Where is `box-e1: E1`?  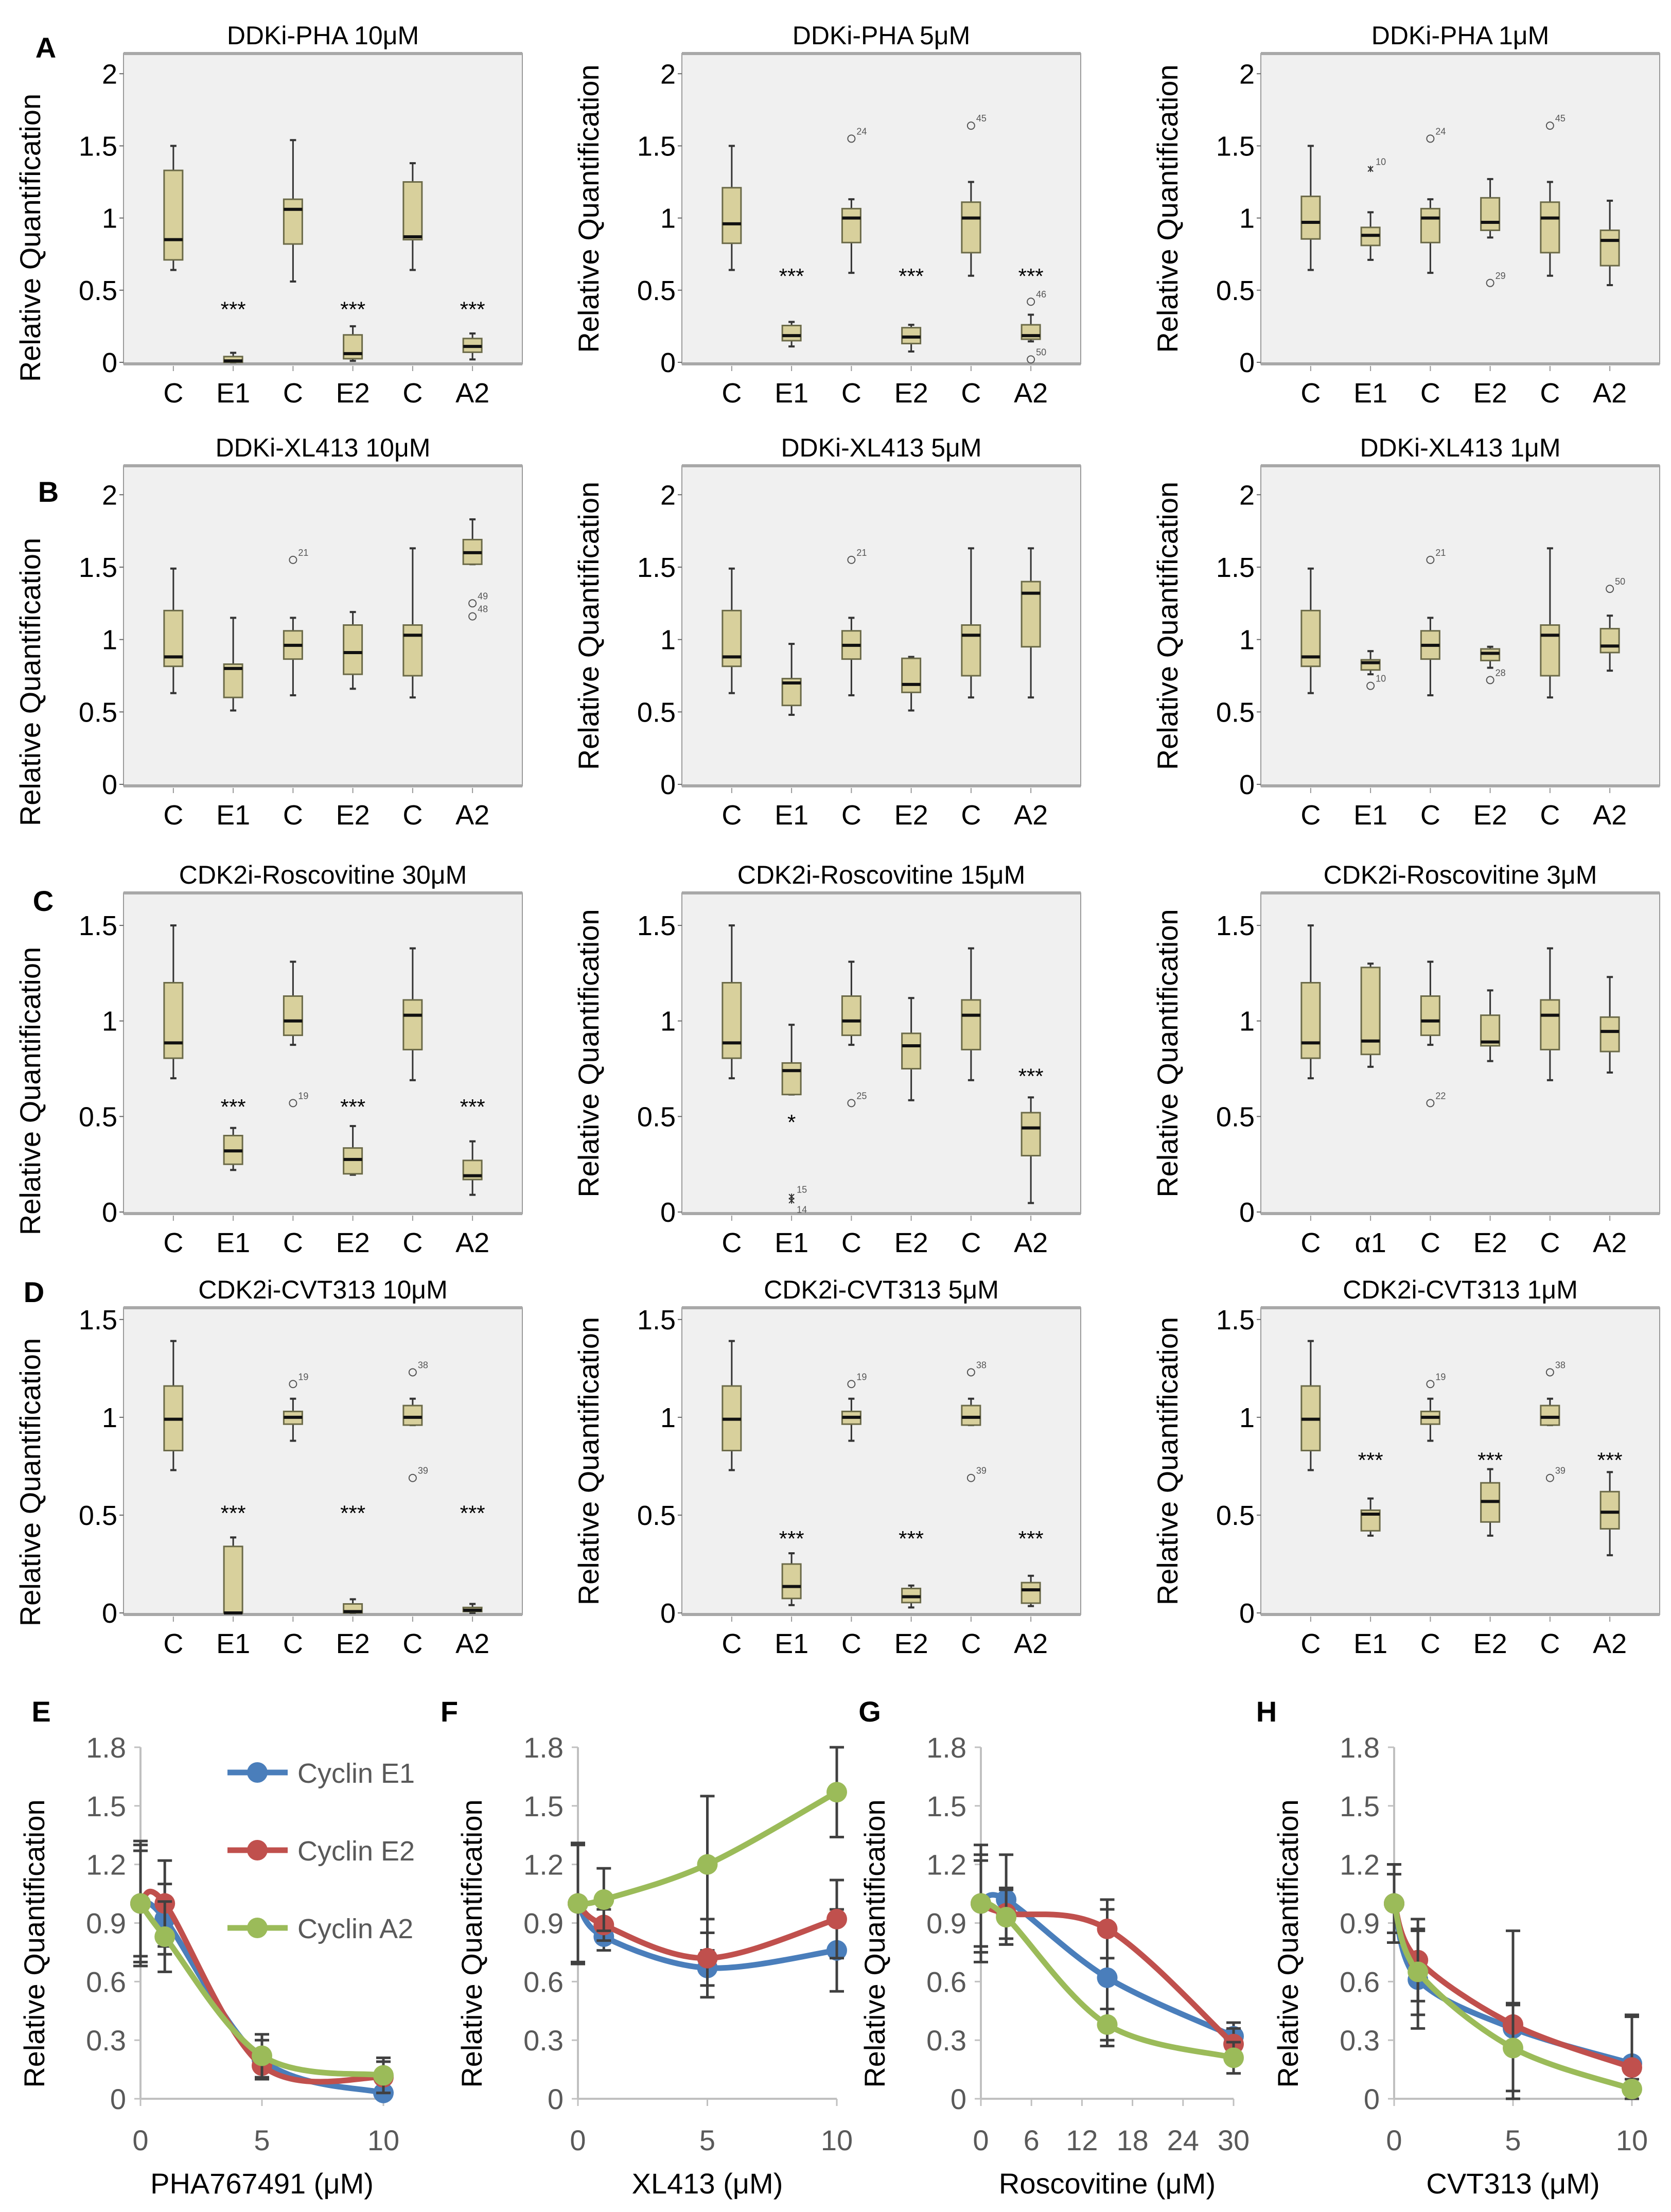 box-e1: E1 is located at coordinates (791, 737).